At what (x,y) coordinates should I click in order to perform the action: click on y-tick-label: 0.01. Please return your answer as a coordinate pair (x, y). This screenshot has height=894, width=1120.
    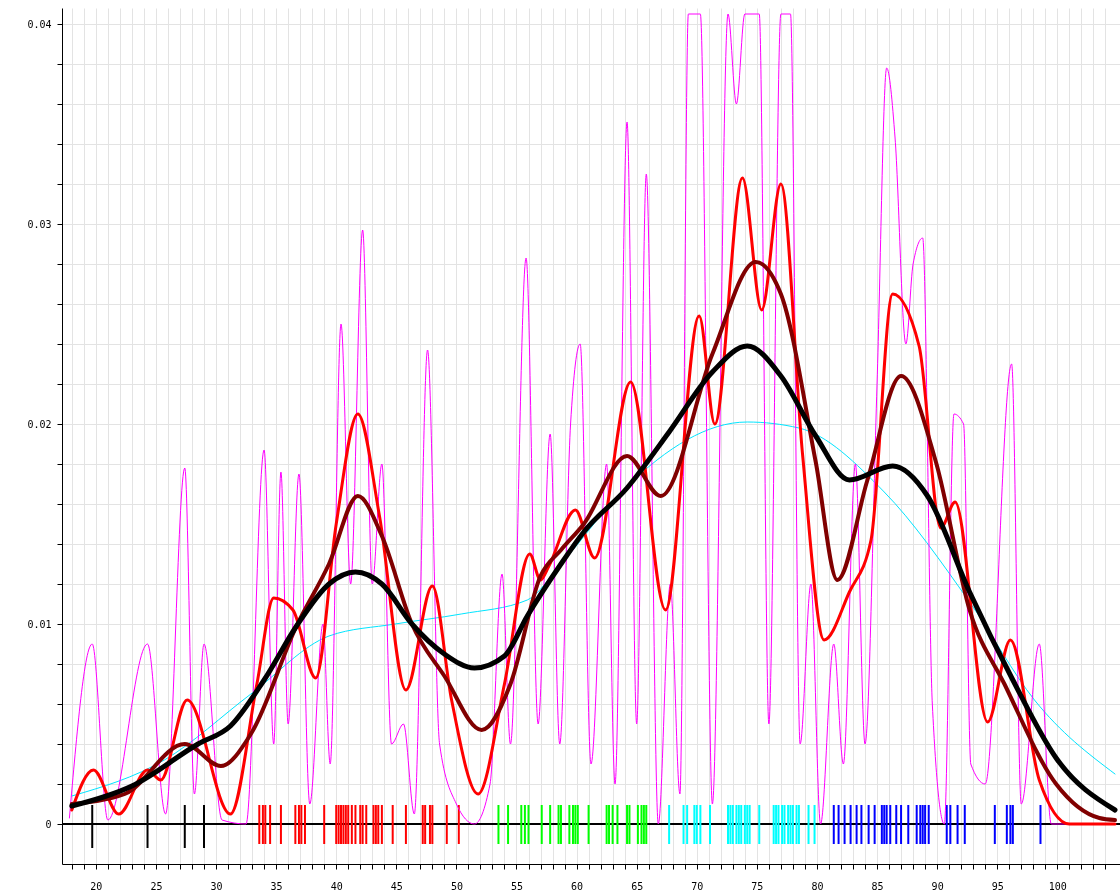
    Looking at the image, I should click on (39, 624).